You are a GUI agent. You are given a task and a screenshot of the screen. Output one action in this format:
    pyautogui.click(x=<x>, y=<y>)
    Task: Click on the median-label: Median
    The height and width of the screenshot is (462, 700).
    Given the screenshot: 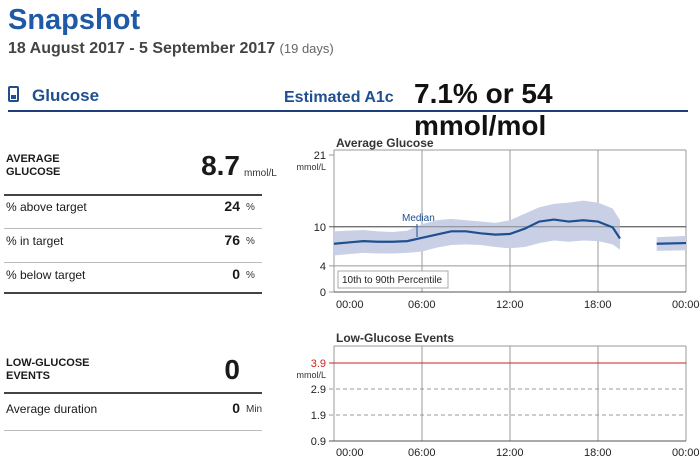 What is the action you would take?
    pyautogui.click(x=418, y=218)
    